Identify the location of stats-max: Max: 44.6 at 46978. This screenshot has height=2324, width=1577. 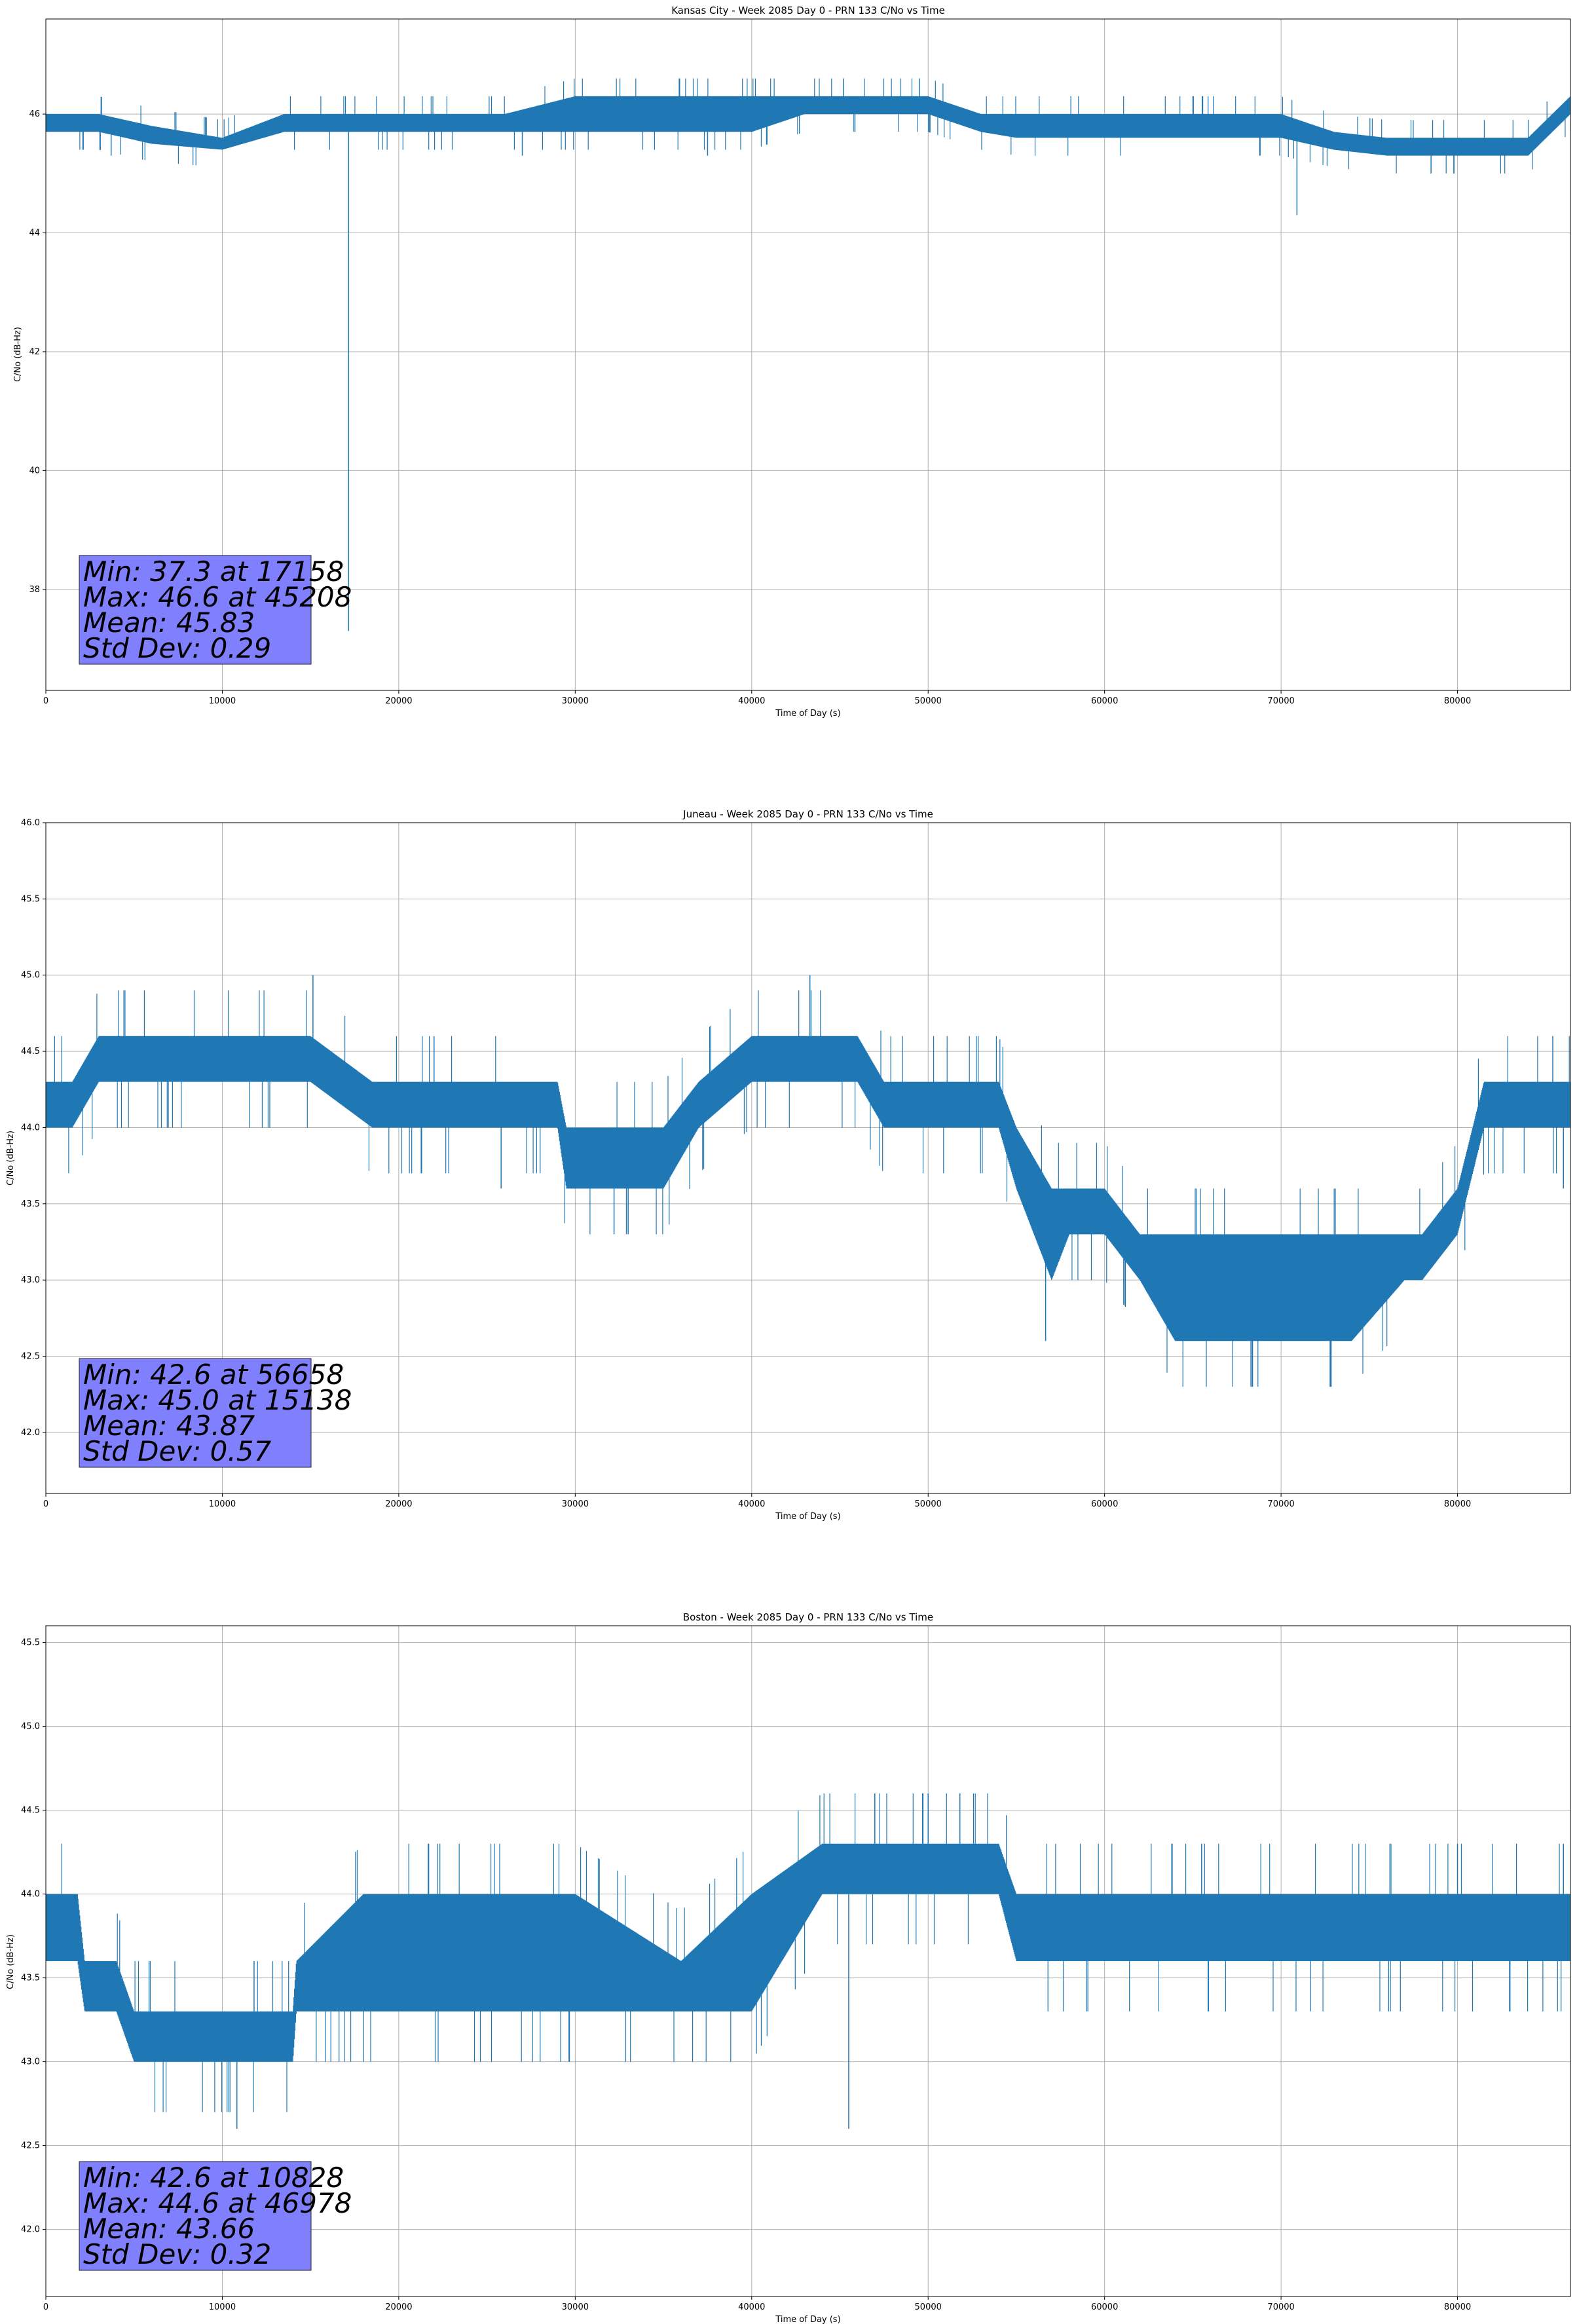
(217, 2203).